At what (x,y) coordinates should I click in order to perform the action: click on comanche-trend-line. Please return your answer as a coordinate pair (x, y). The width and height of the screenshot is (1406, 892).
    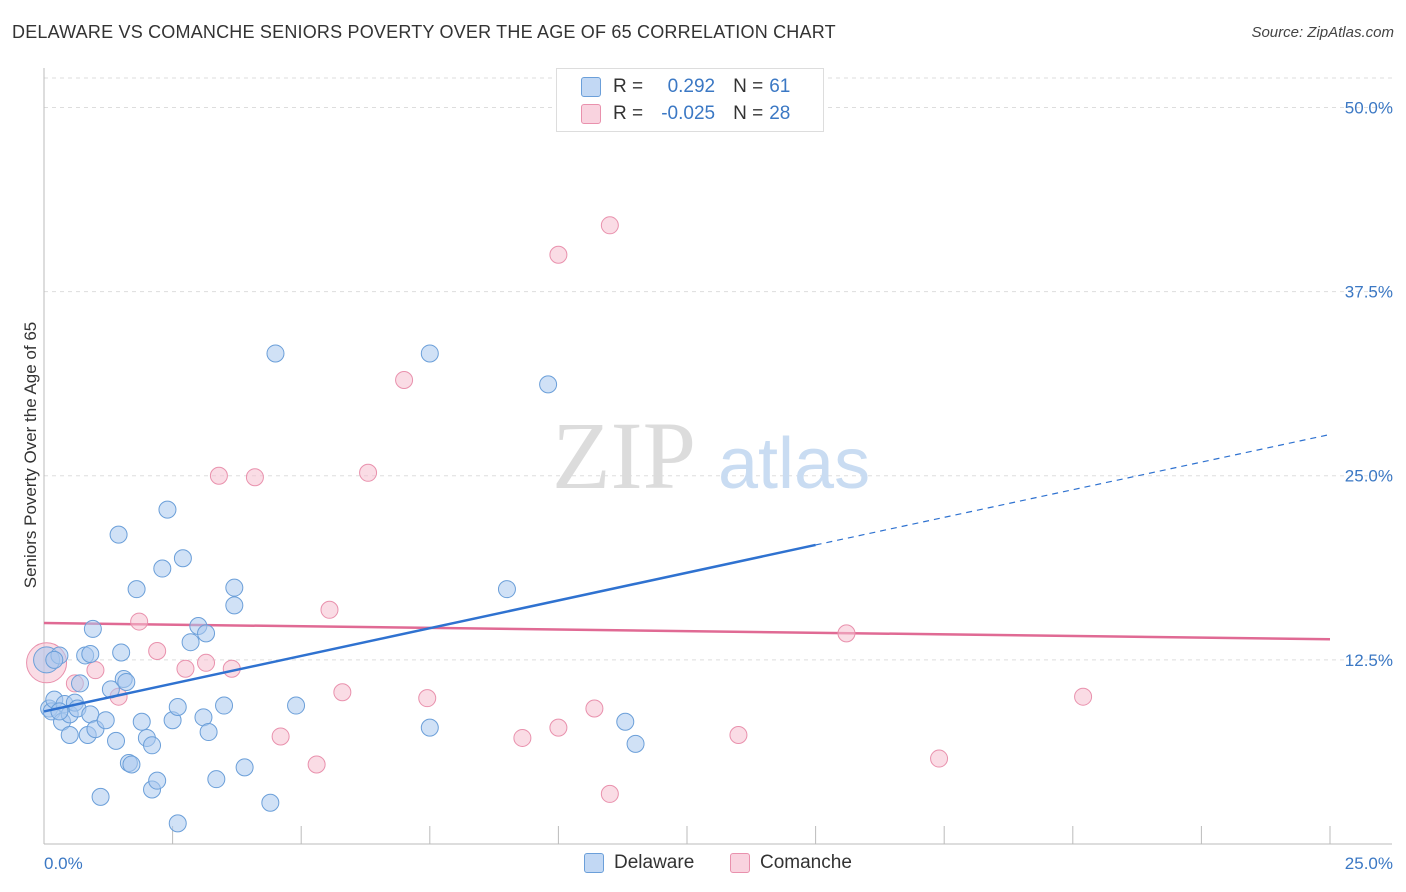
    Looking at the image, I should click on (687, 631).